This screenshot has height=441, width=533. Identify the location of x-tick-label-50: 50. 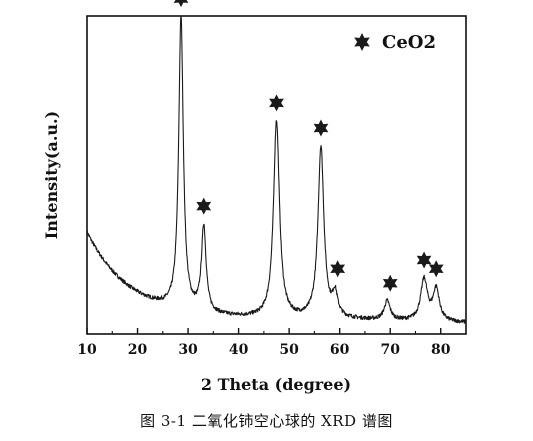
(289, 350).